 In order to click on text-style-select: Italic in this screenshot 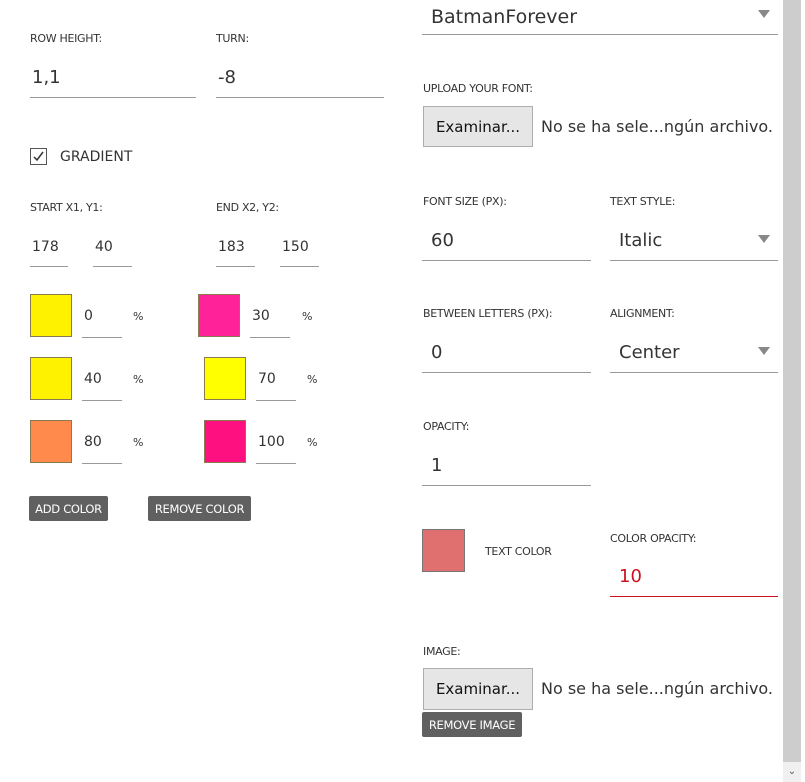, I will do `click(694, 240)`.